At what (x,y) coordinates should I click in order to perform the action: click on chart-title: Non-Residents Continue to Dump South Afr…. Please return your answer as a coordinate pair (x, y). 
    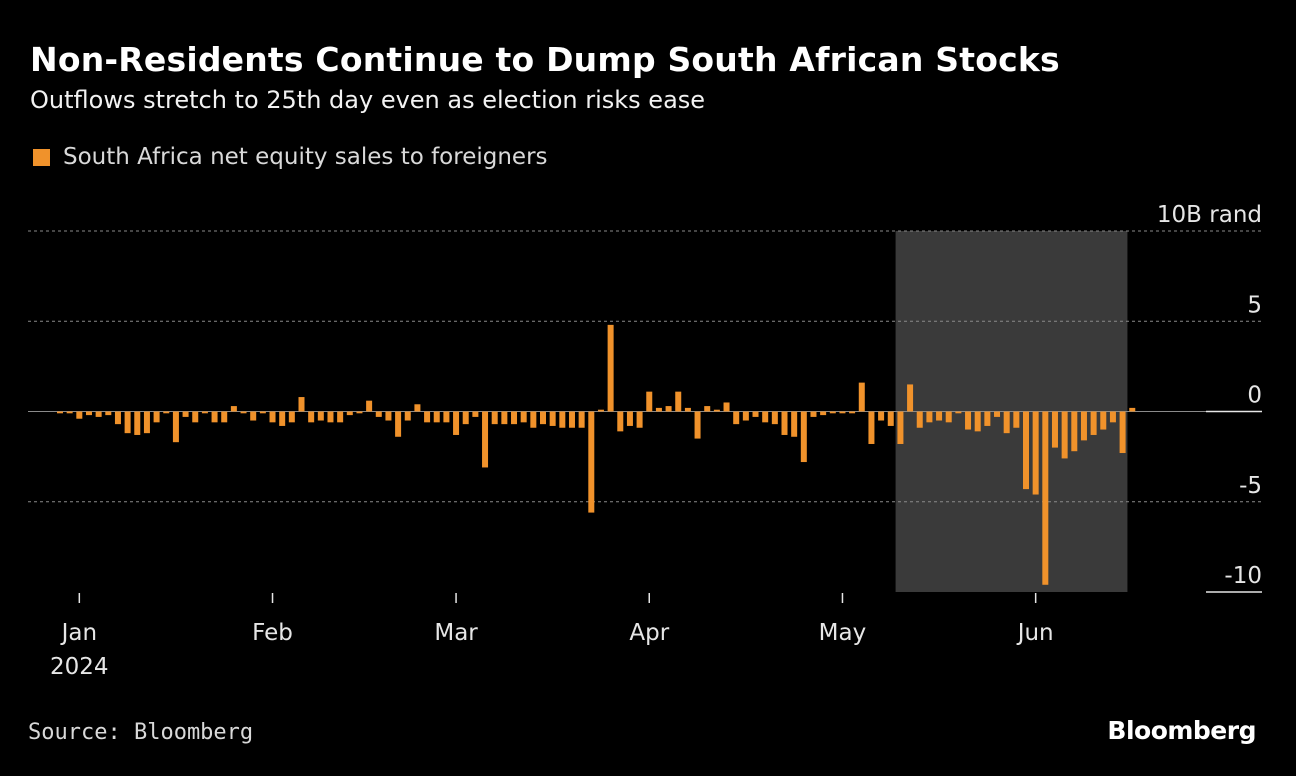
    Looking at the image, I should click on (545, 59).